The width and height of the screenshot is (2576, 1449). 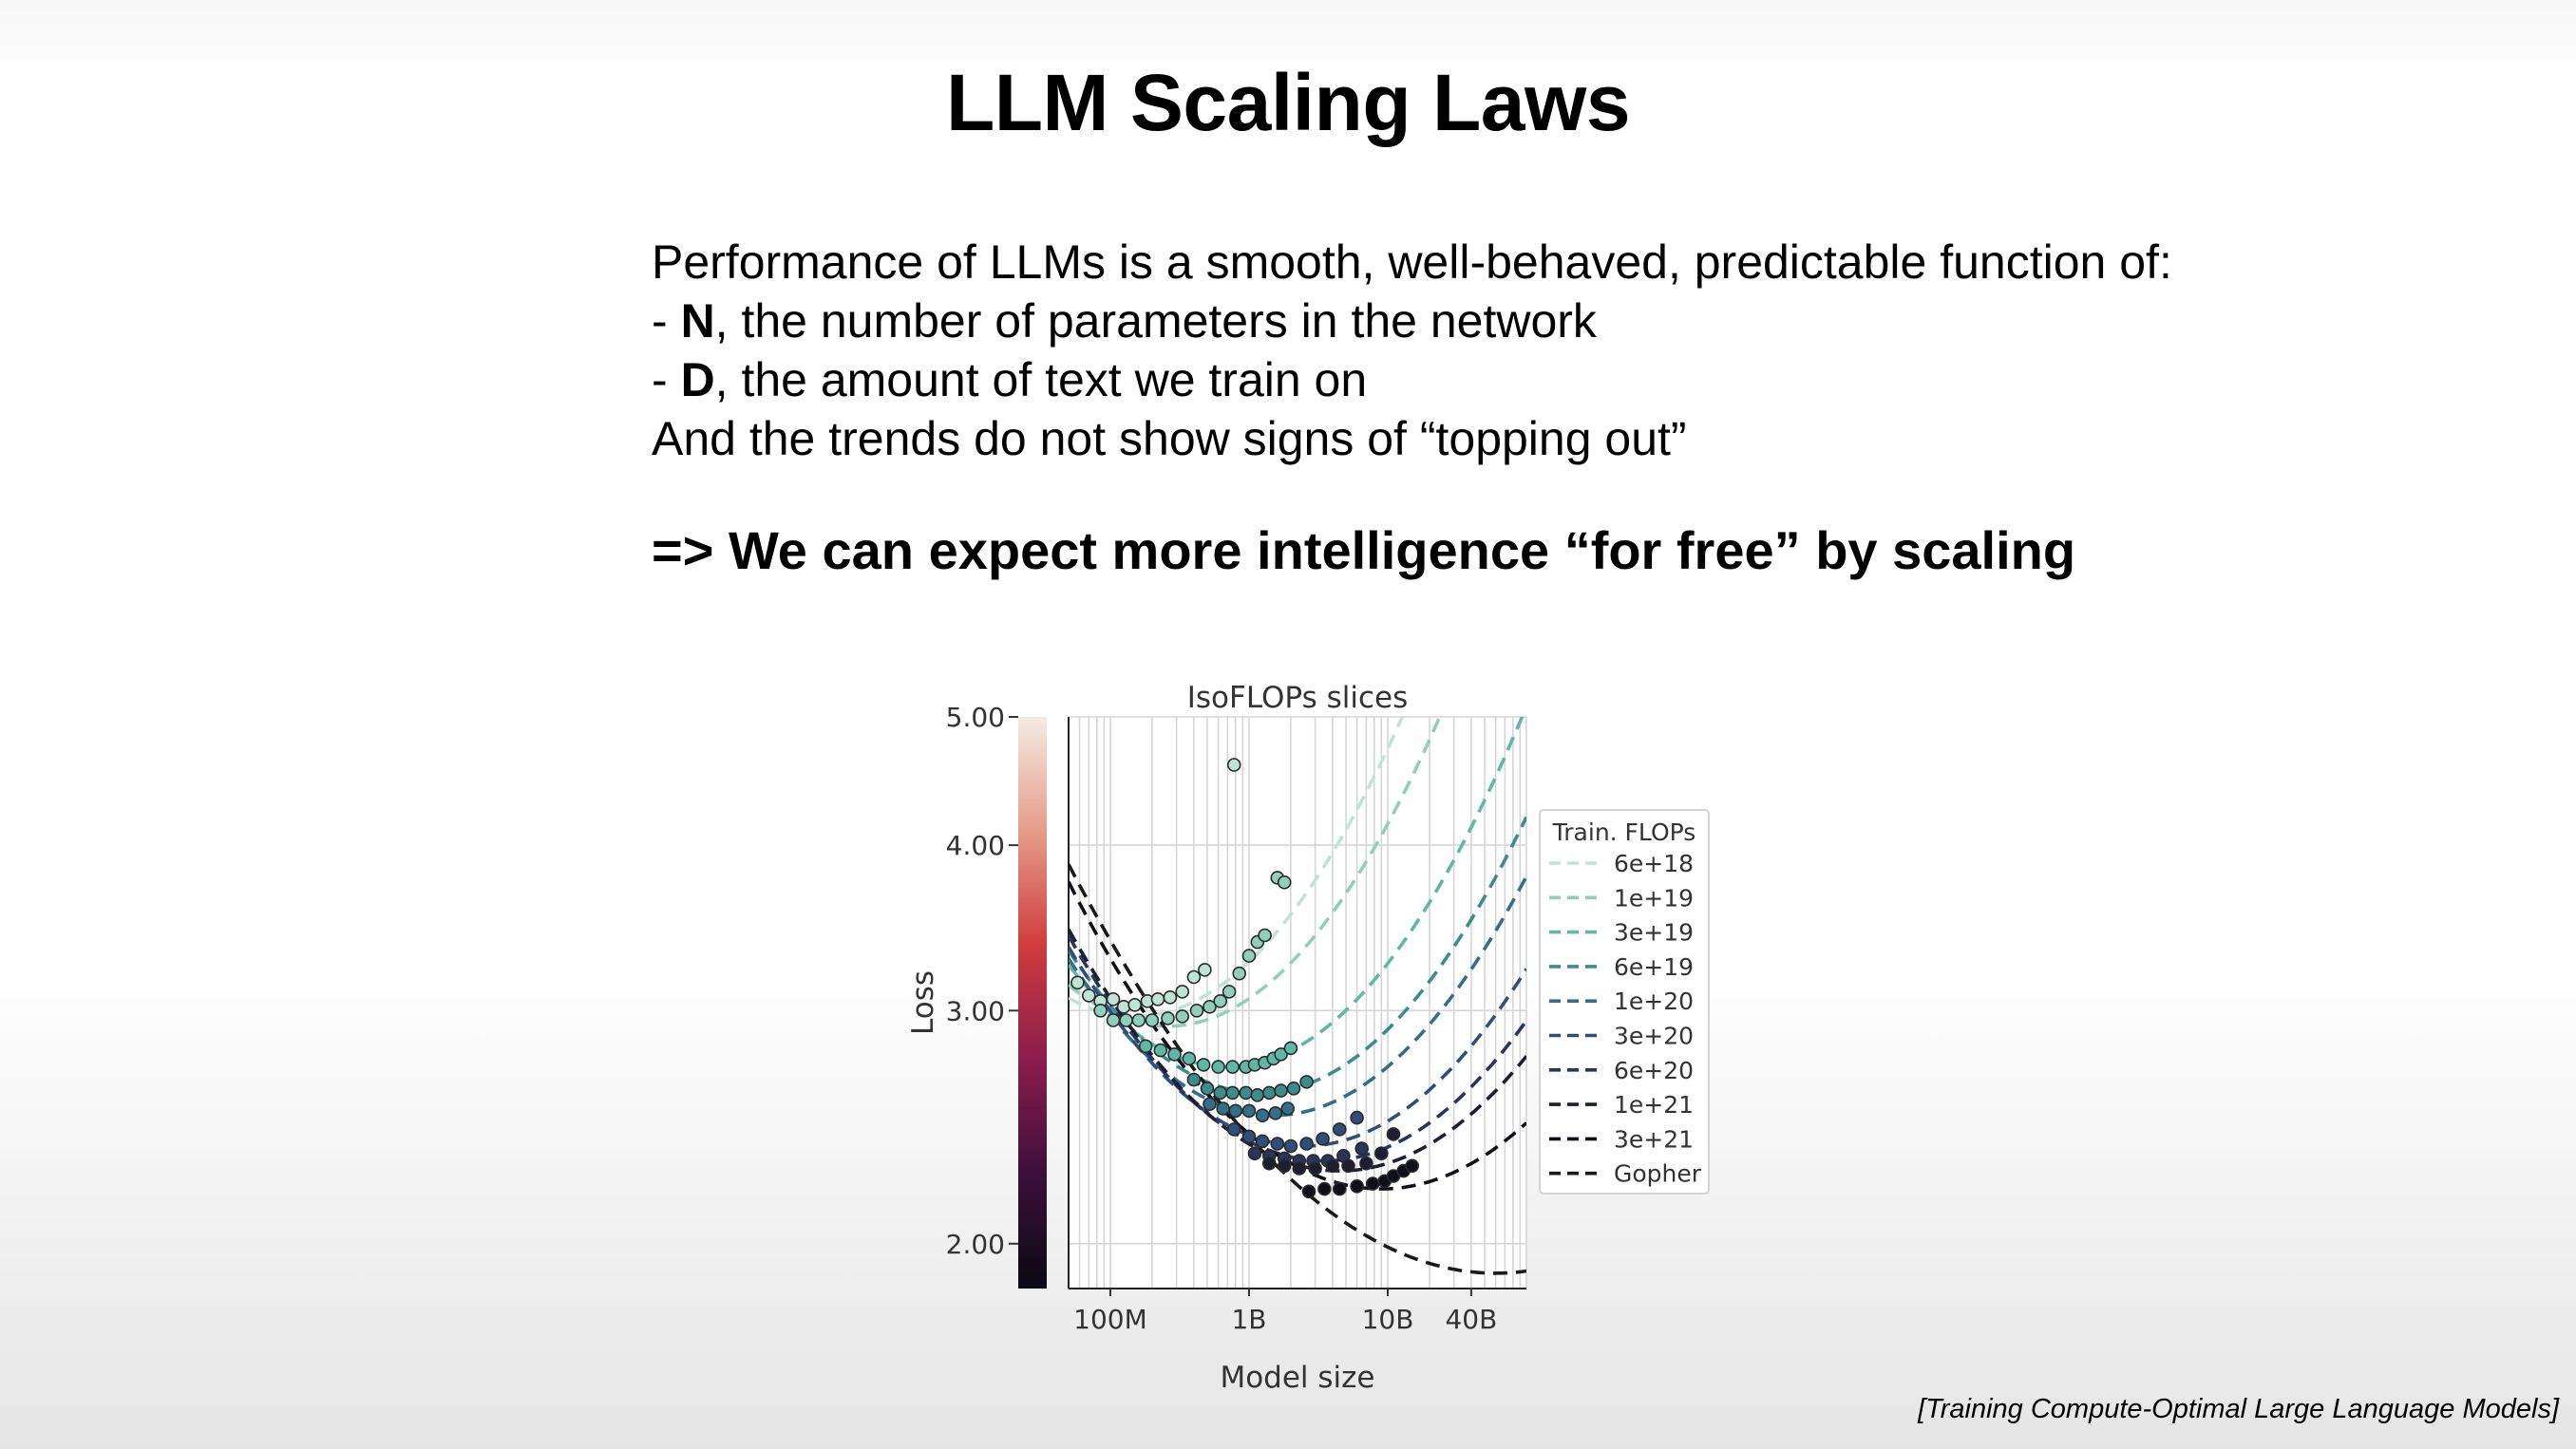 What do you see at coordinates (1297, 698) in the screenshot?
I see `chart-title: IsoFLOPs slices` at bounding box center [1297, 698].